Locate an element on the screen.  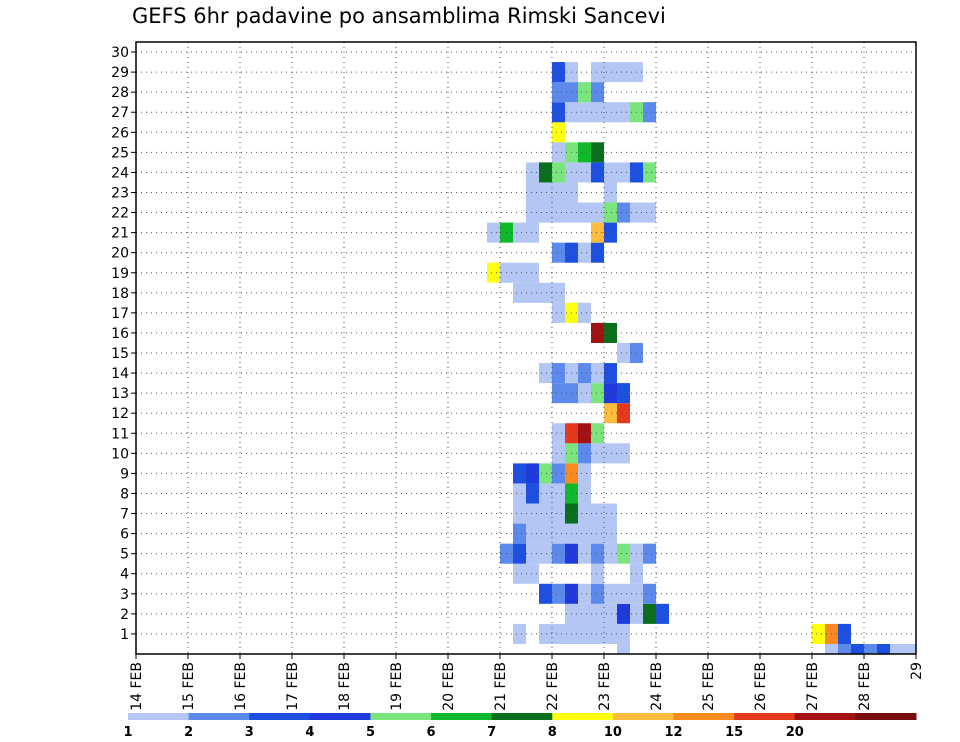
x-tick-label: 29 is located at coordinates (917, 671).